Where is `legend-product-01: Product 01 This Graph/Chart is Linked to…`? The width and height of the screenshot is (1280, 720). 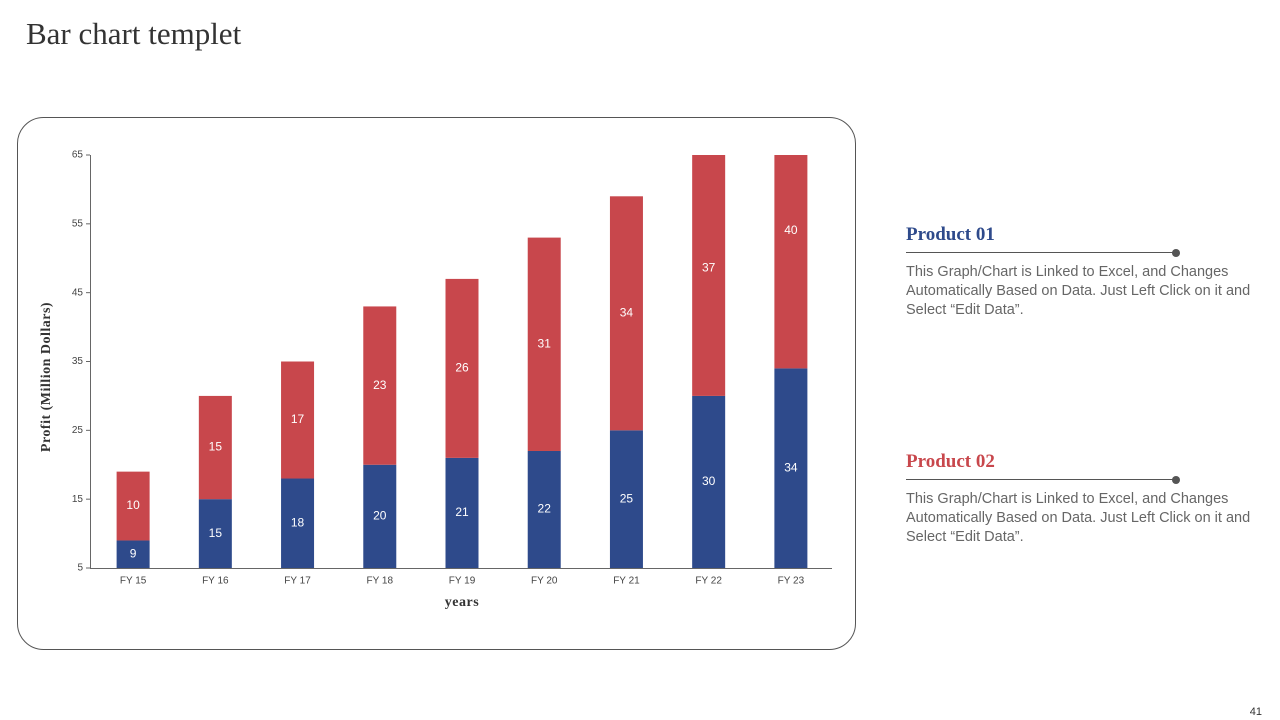
legend-product-01: Product 01 This Graph/Chart is Linked to… is located at coordinates (1087, 272).